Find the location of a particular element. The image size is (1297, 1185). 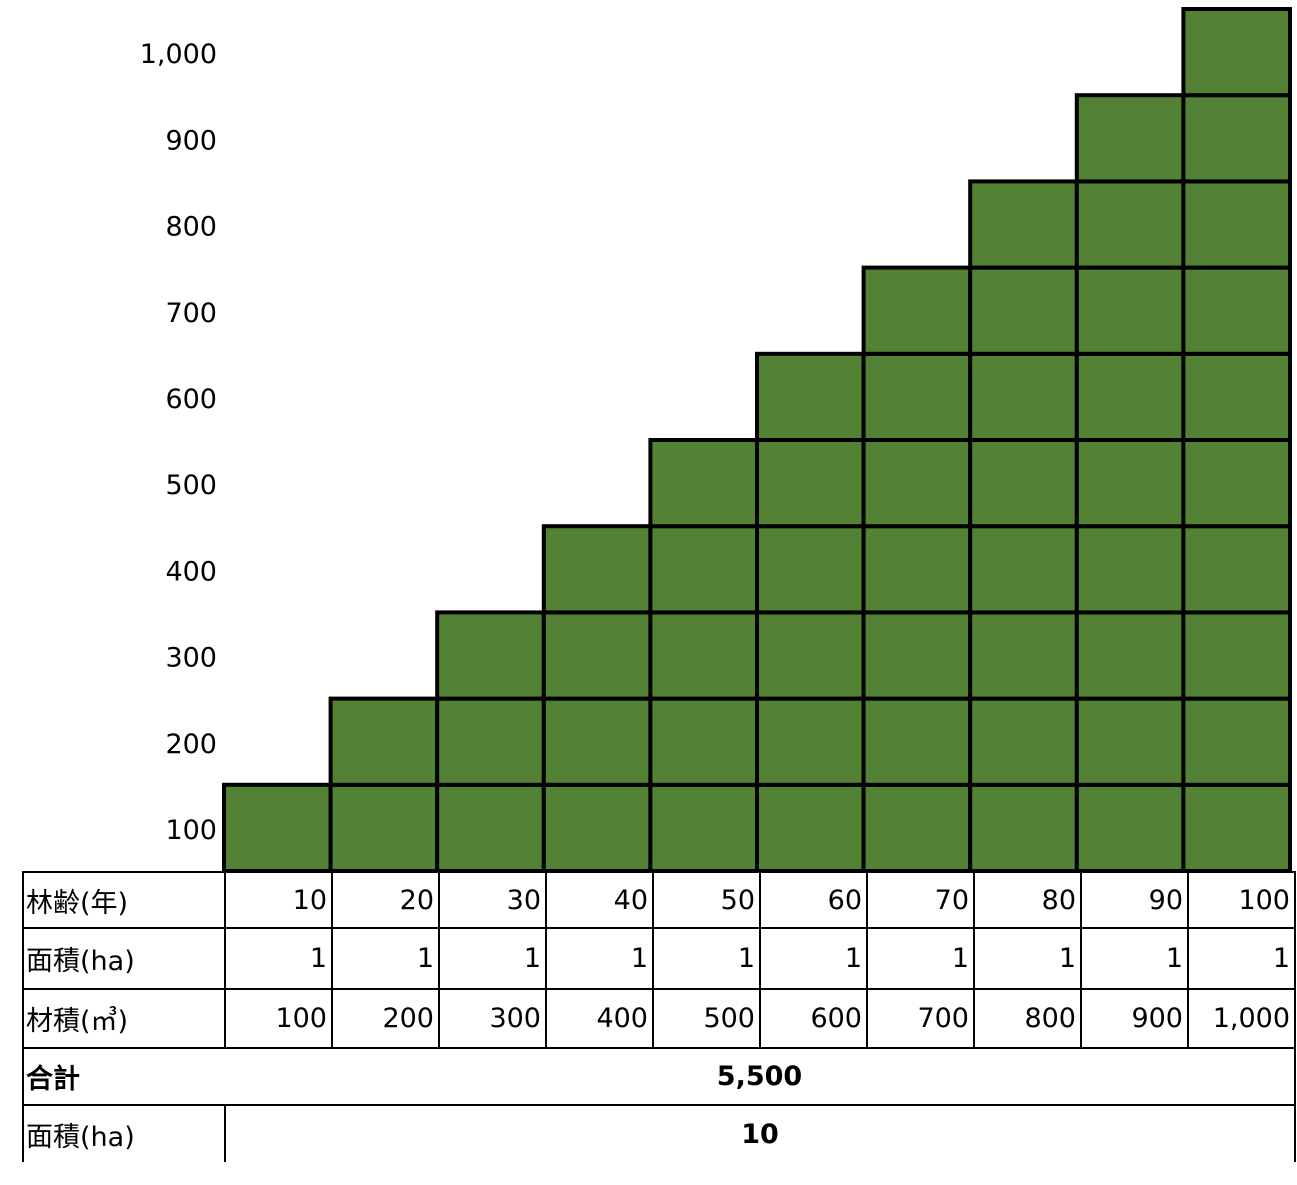

row-label-area: 面積(ha) is located at coordinates (124, 958).